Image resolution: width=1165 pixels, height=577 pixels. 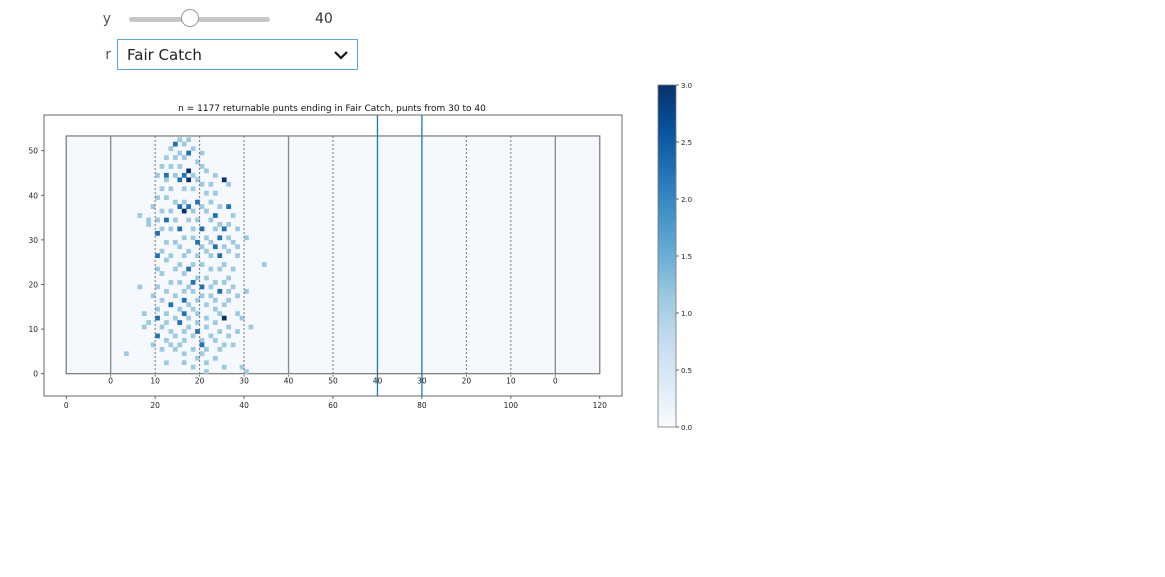 I want to click on y-slider, so click(x=199, y=17).